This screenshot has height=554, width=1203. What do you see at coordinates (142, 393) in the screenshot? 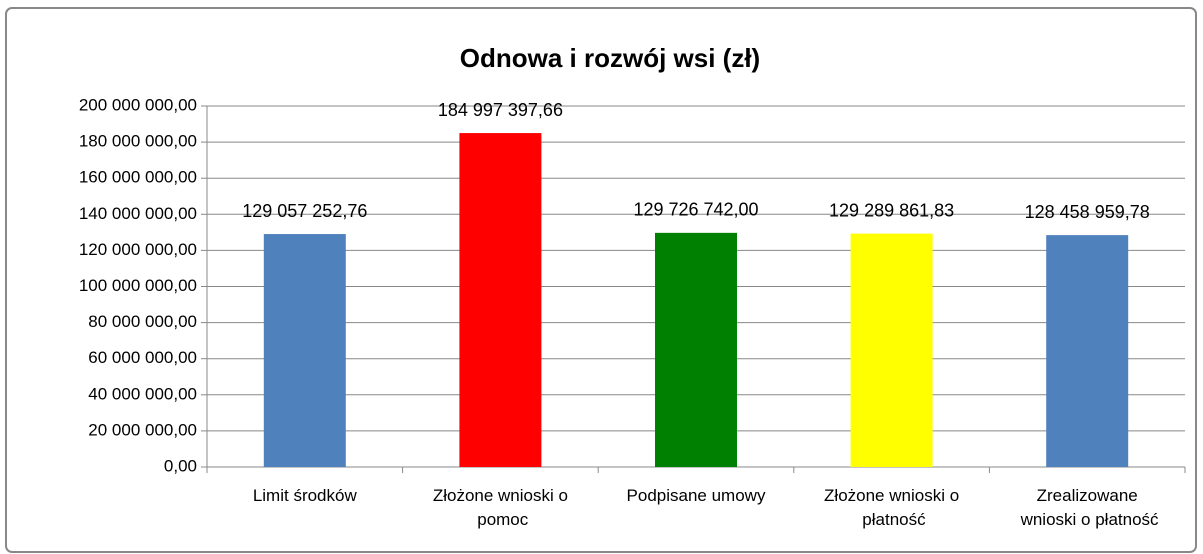
I see `y-tick-label: 40 000 000,00` at bounding box center [142, 393].